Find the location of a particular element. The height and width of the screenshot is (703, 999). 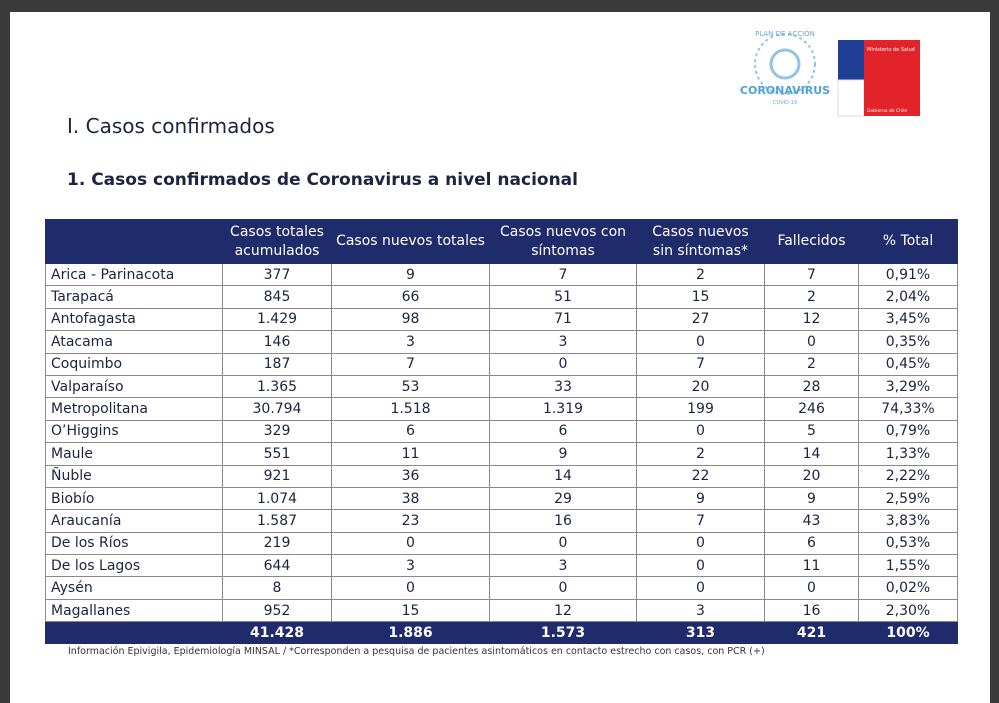

cell: 74,33% is located at coordinates (908, 409).